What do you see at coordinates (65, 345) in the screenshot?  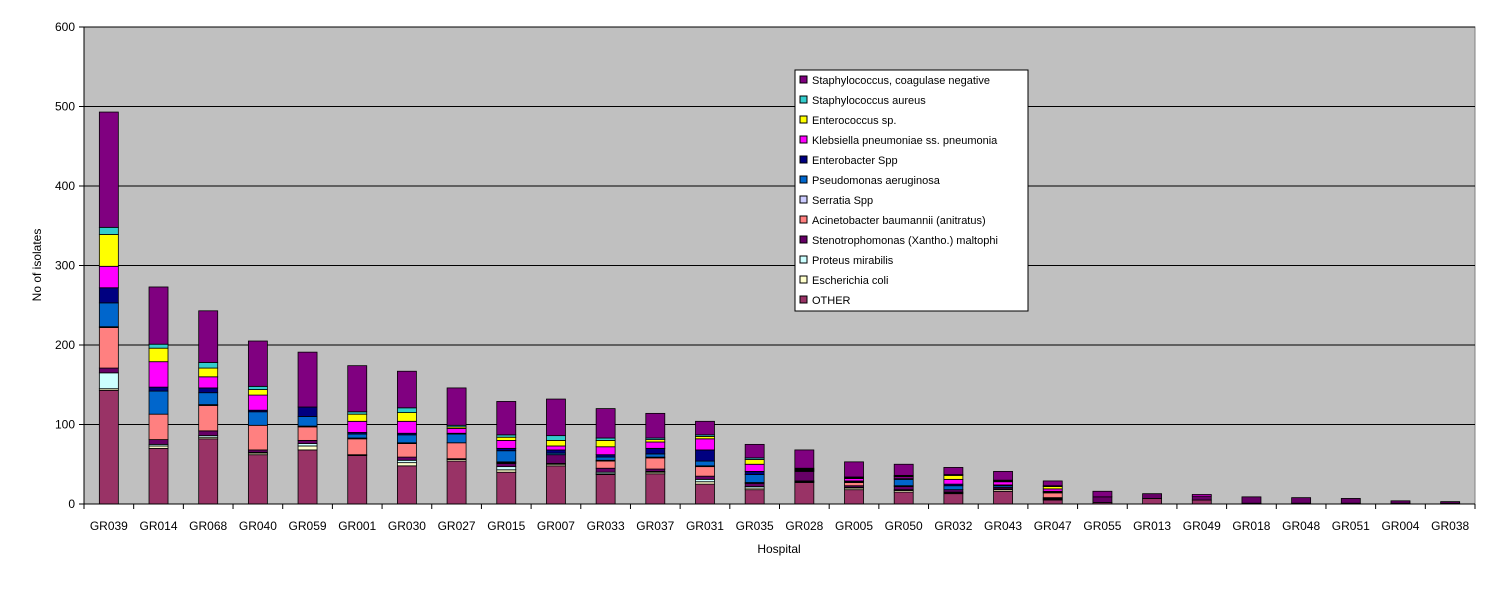 I see `y-tick-label: 200` at bounding box center [65, 345].